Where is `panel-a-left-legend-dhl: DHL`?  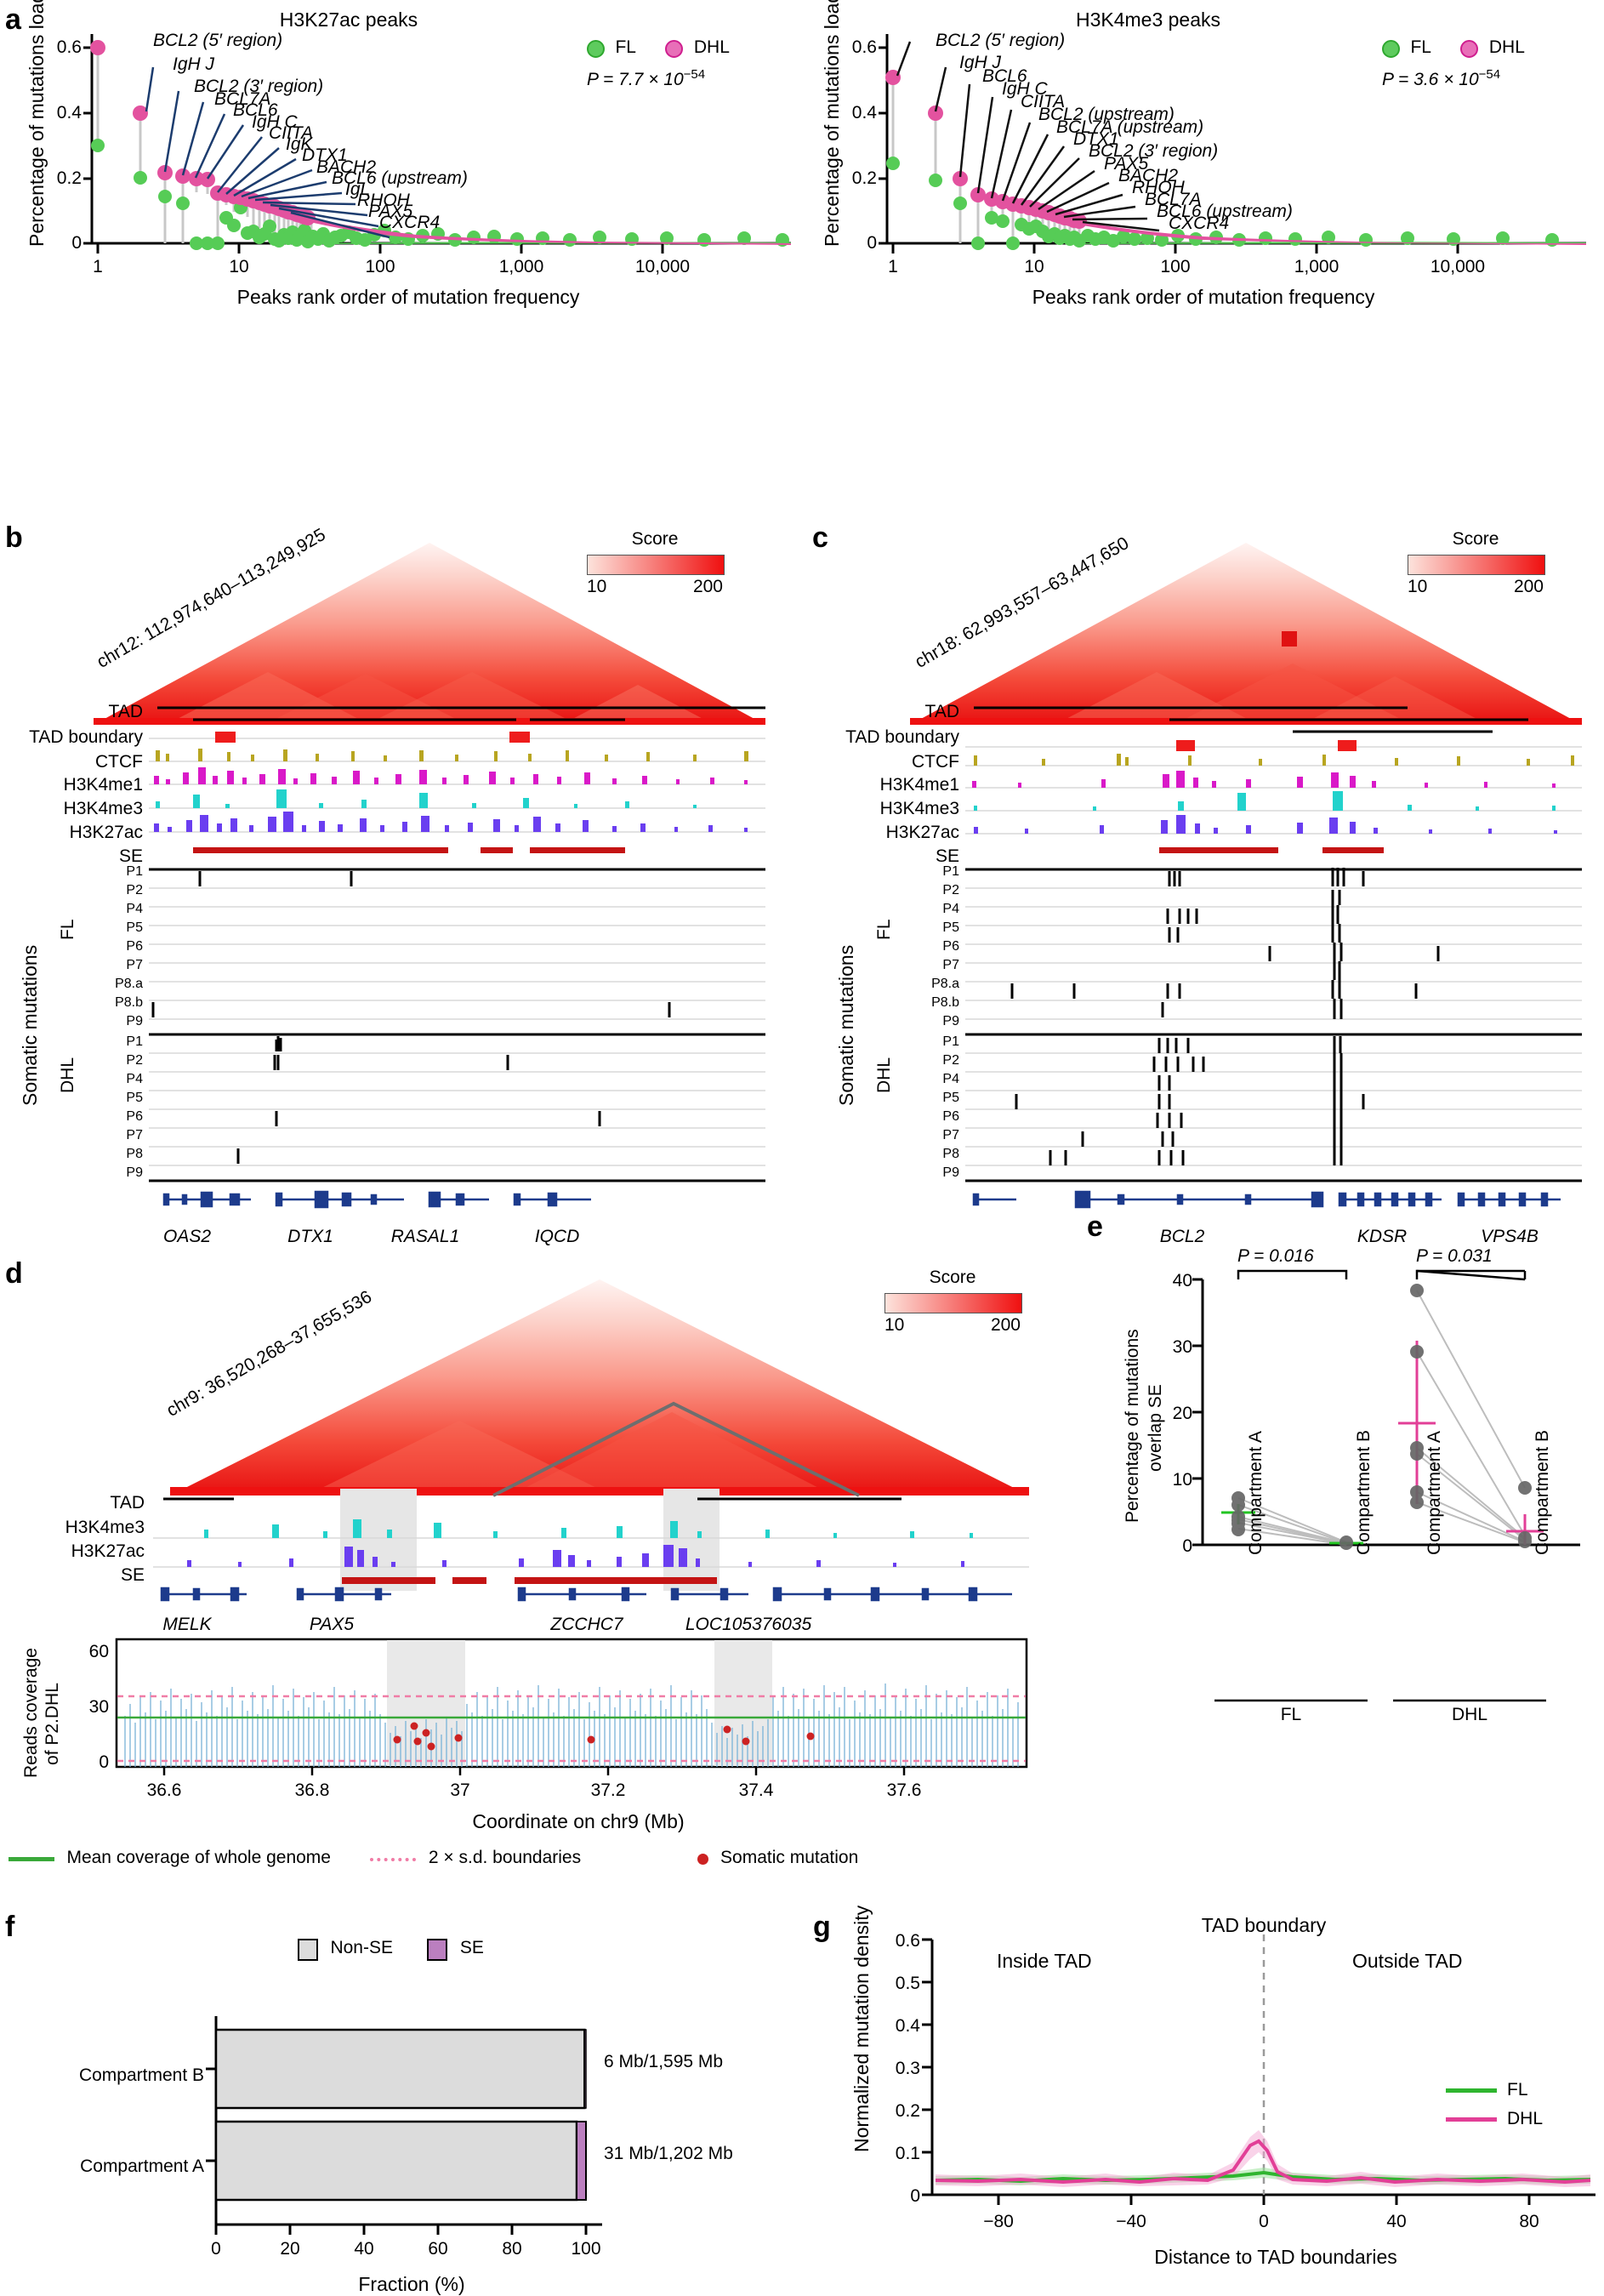 panel-a-left-legend-dhl: DHL is located at coordinates (711, 47).